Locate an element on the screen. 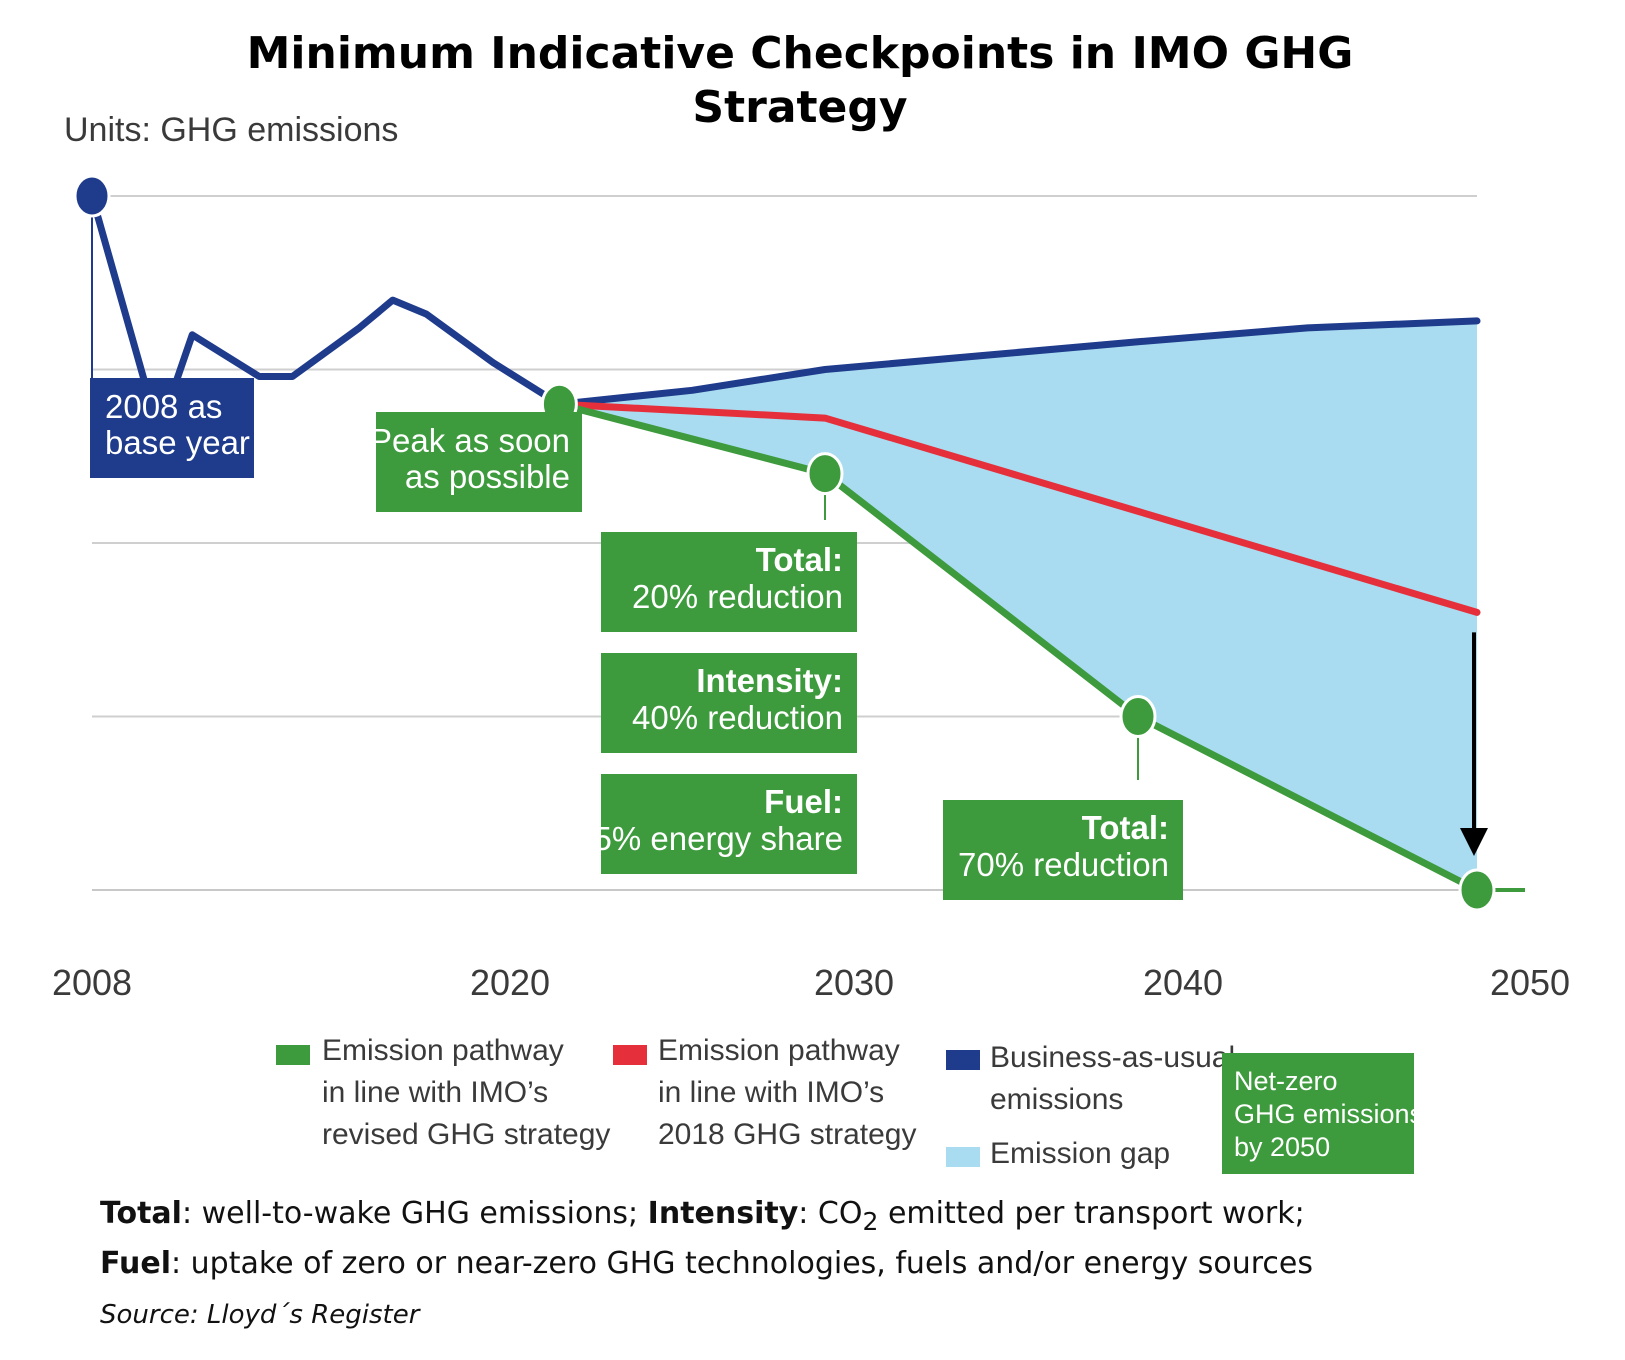  annotation-peak-line-2: as possible is located at coordinates (487, 476).